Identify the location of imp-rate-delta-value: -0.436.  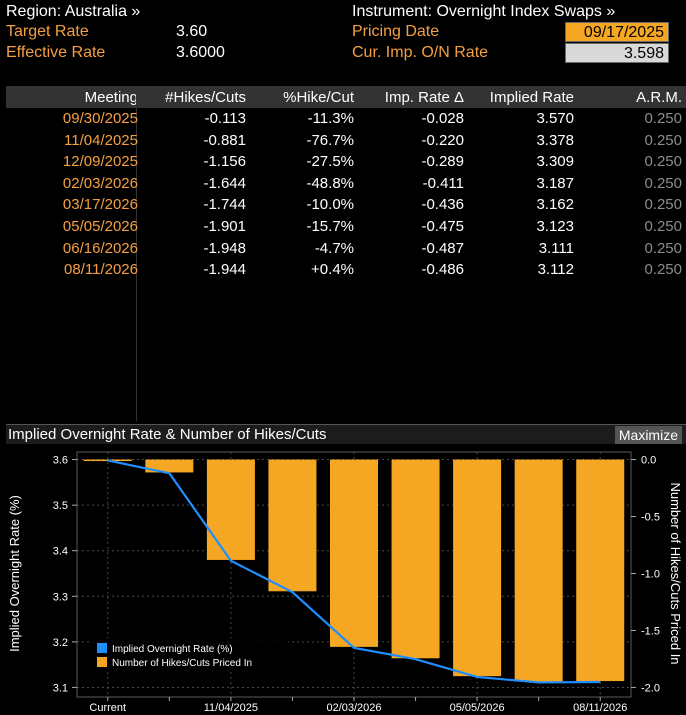
(442, 205).